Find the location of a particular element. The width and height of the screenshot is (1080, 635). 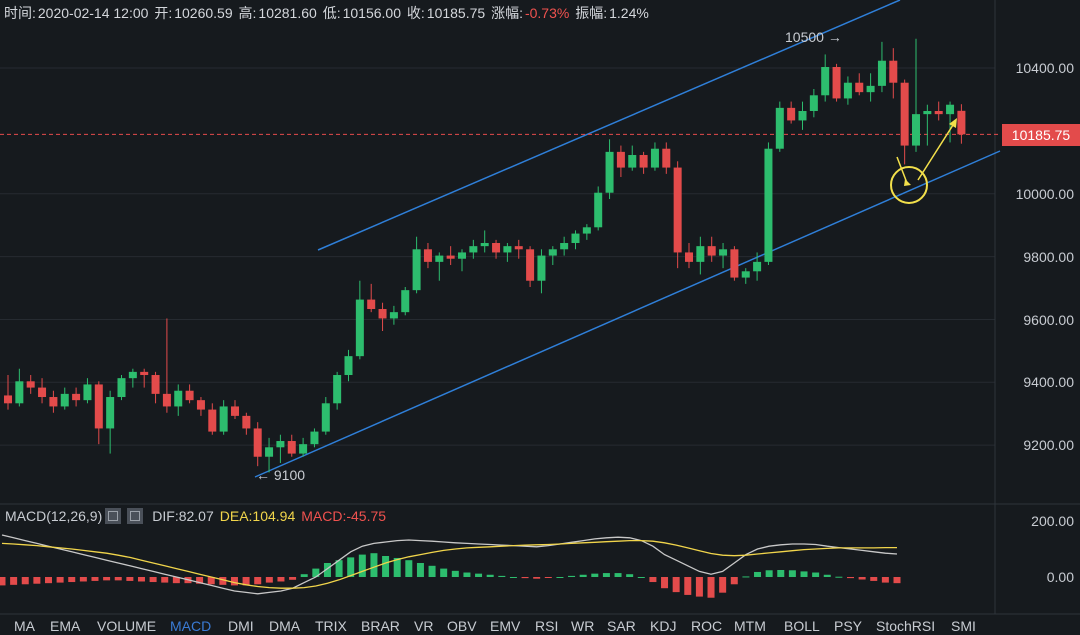

tab-psy: PSY is located at coordinates (848, 626).